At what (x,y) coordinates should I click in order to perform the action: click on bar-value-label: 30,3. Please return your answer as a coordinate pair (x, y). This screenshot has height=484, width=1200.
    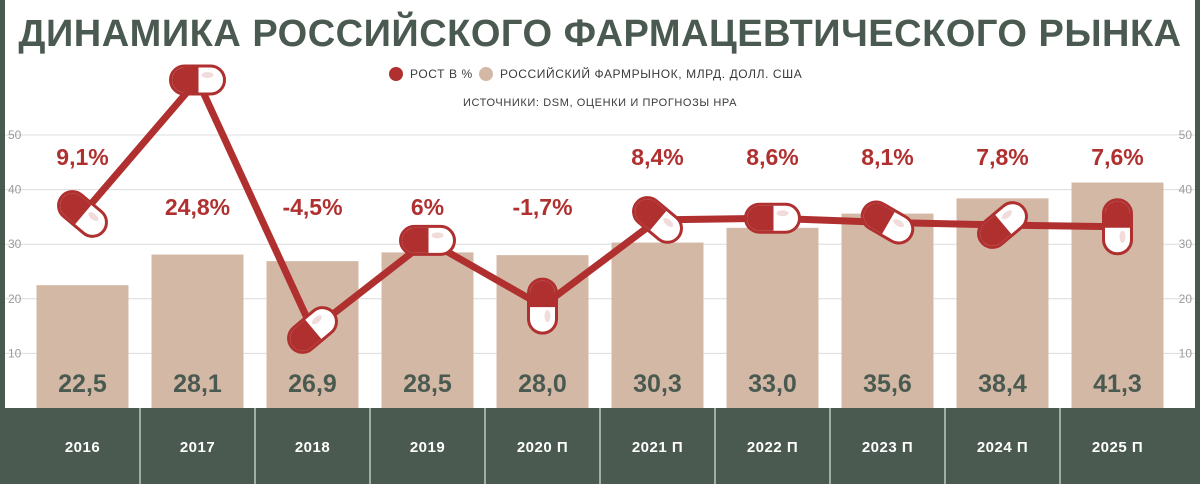
    Looking at the image, I should click on (657, 384).